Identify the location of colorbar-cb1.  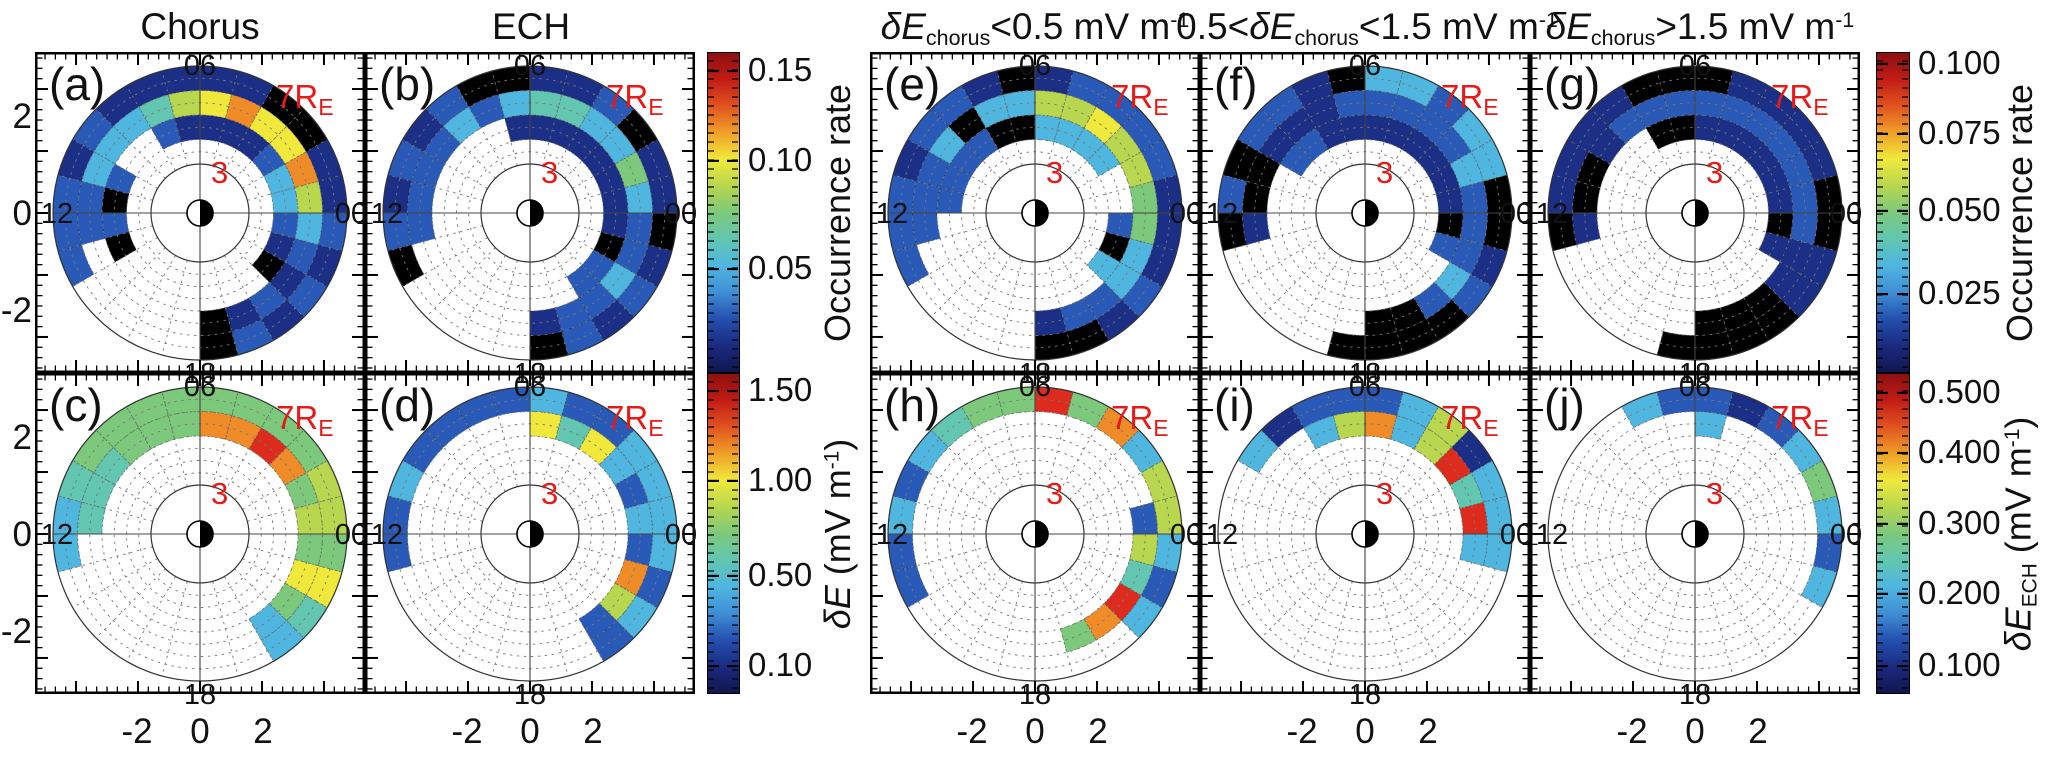
(723, 212).